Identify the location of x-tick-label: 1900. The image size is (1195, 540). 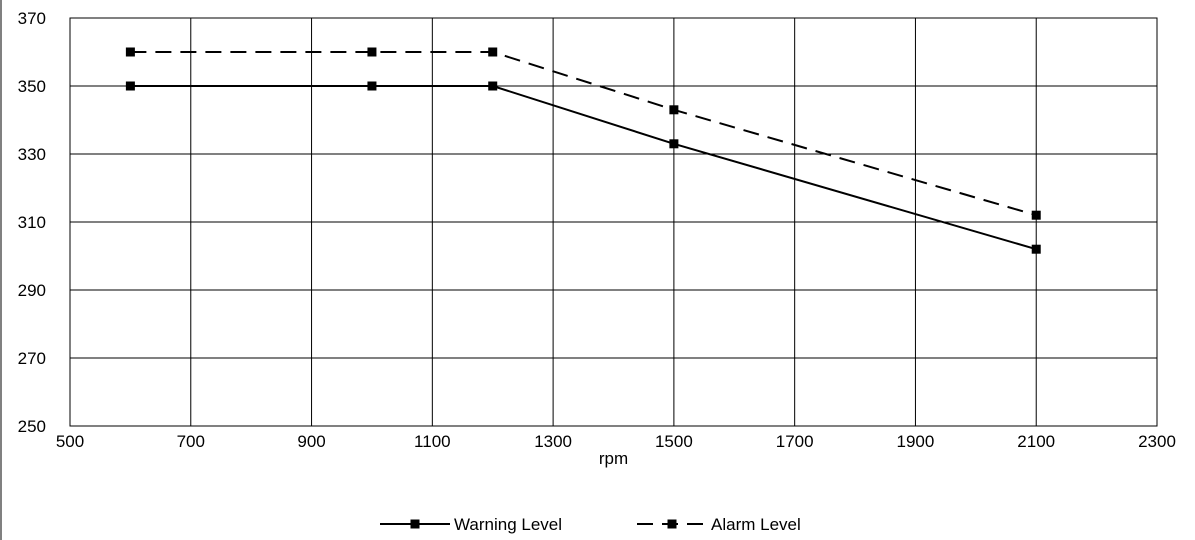
(916, 441).